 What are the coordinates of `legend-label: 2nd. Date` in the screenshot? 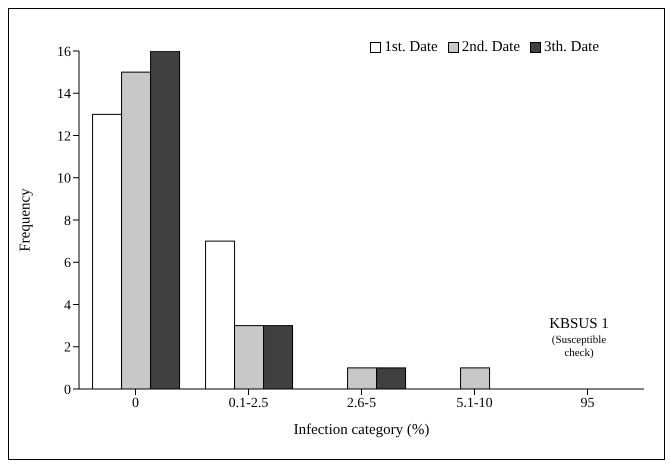 It's located at (491, 47).